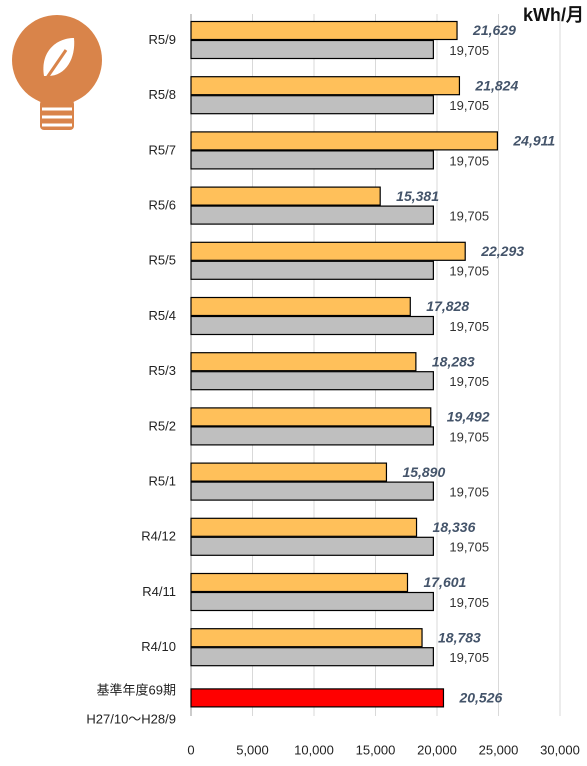 This screenshot has height=766, width=587. I want to click on value-label: 17,828, so click(447, 306).